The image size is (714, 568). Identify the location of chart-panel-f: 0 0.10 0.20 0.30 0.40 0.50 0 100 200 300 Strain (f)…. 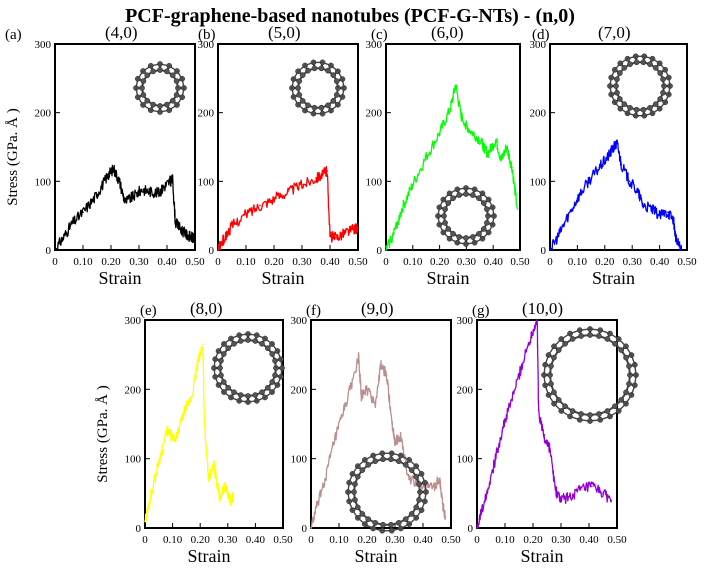
(376, 432).